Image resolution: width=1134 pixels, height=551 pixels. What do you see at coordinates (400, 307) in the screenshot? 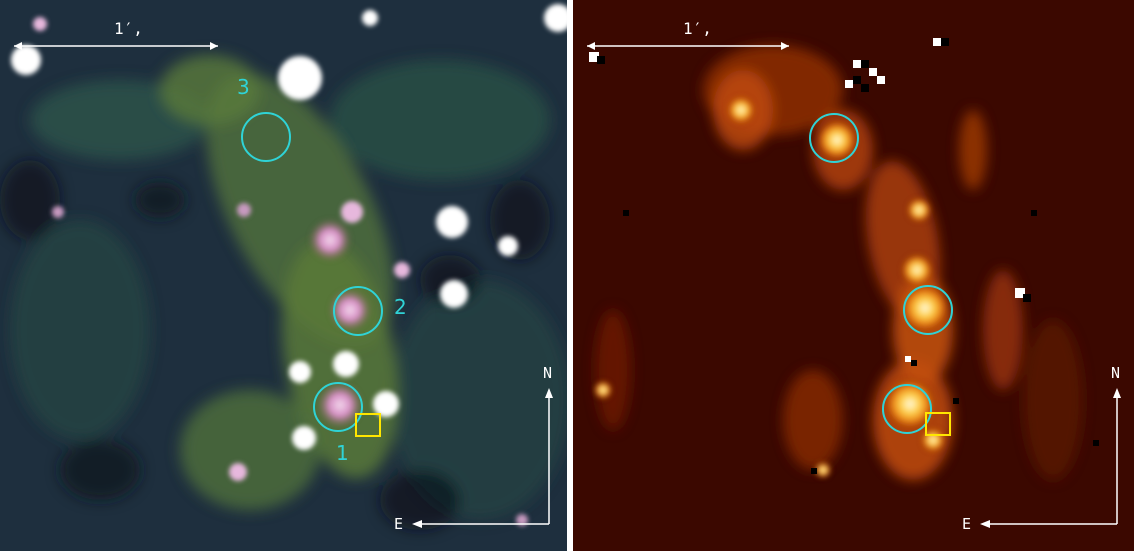
I see `region-label-2: 2` at bounding box center [400, 307].